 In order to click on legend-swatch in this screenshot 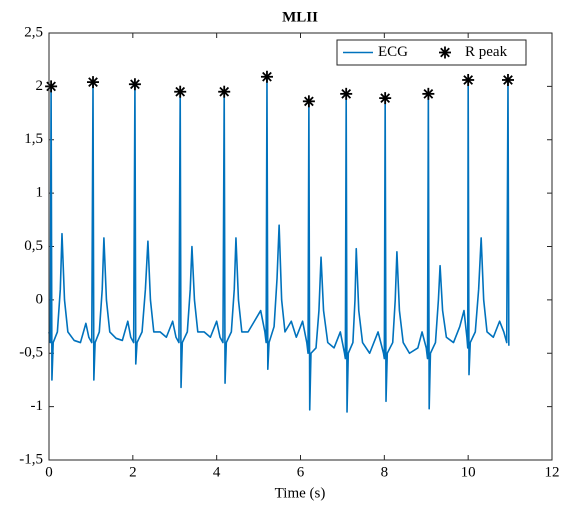, I will do `click(445, 52)`.